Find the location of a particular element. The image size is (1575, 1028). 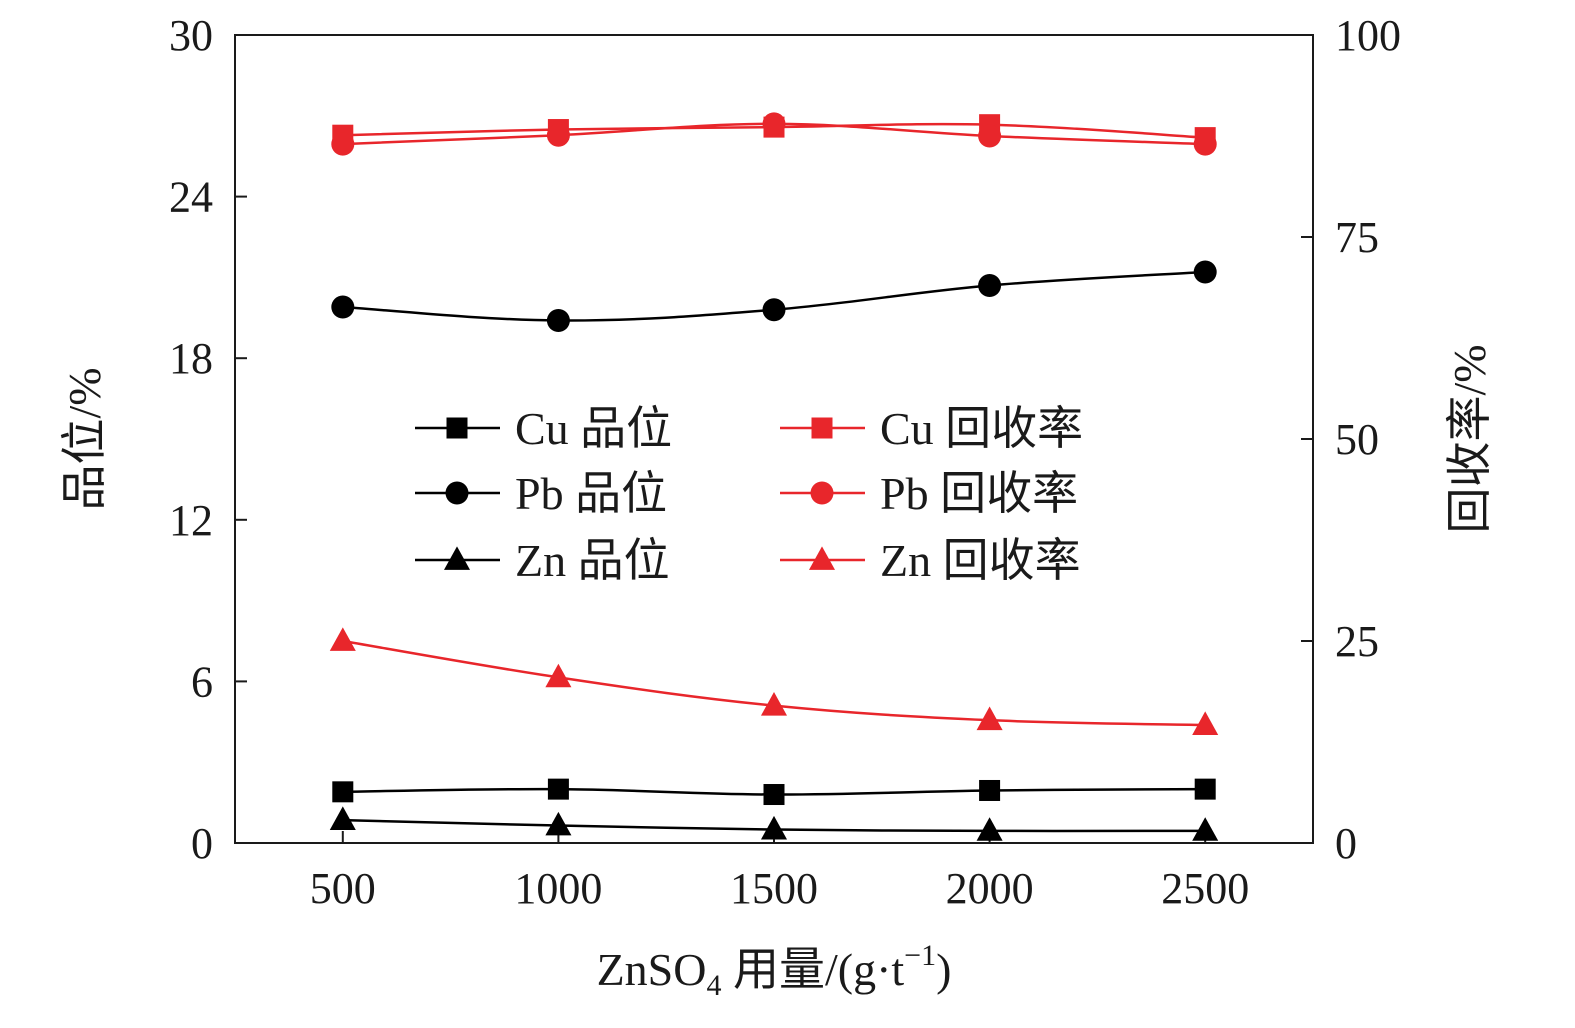

x-axis-title-close: ) is located at coordinates (943, 969).